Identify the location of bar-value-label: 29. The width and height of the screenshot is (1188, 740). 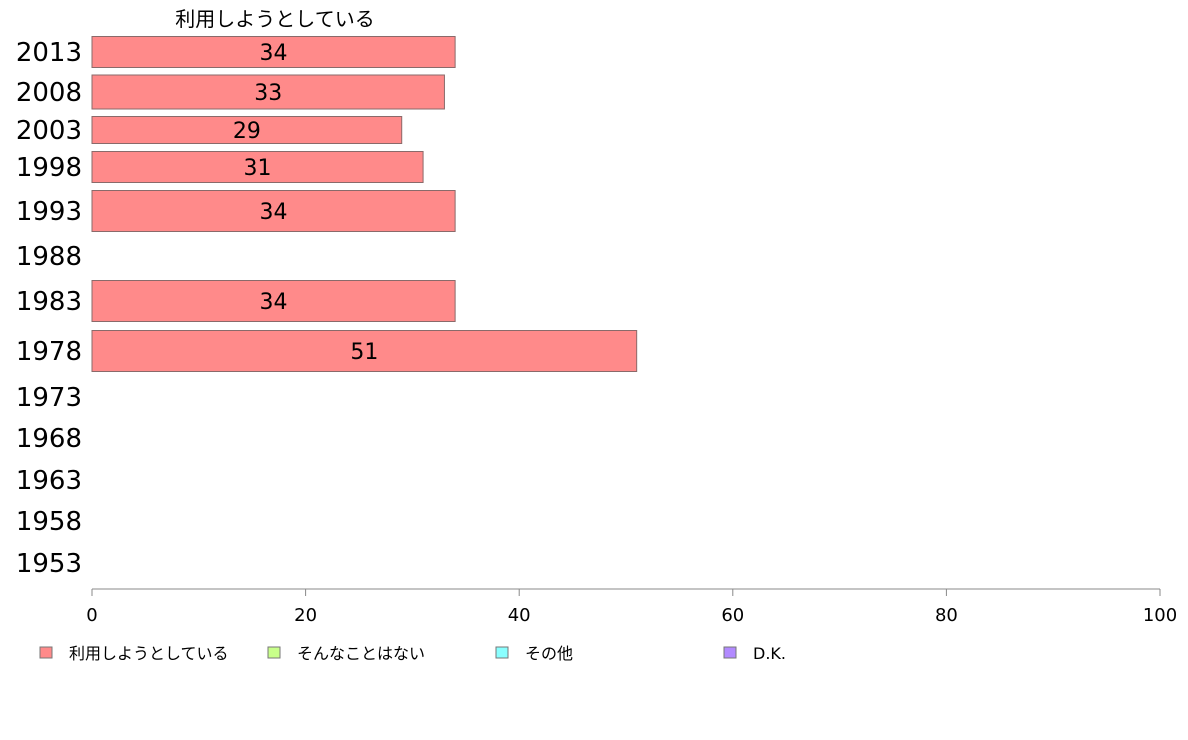
(247, 131).